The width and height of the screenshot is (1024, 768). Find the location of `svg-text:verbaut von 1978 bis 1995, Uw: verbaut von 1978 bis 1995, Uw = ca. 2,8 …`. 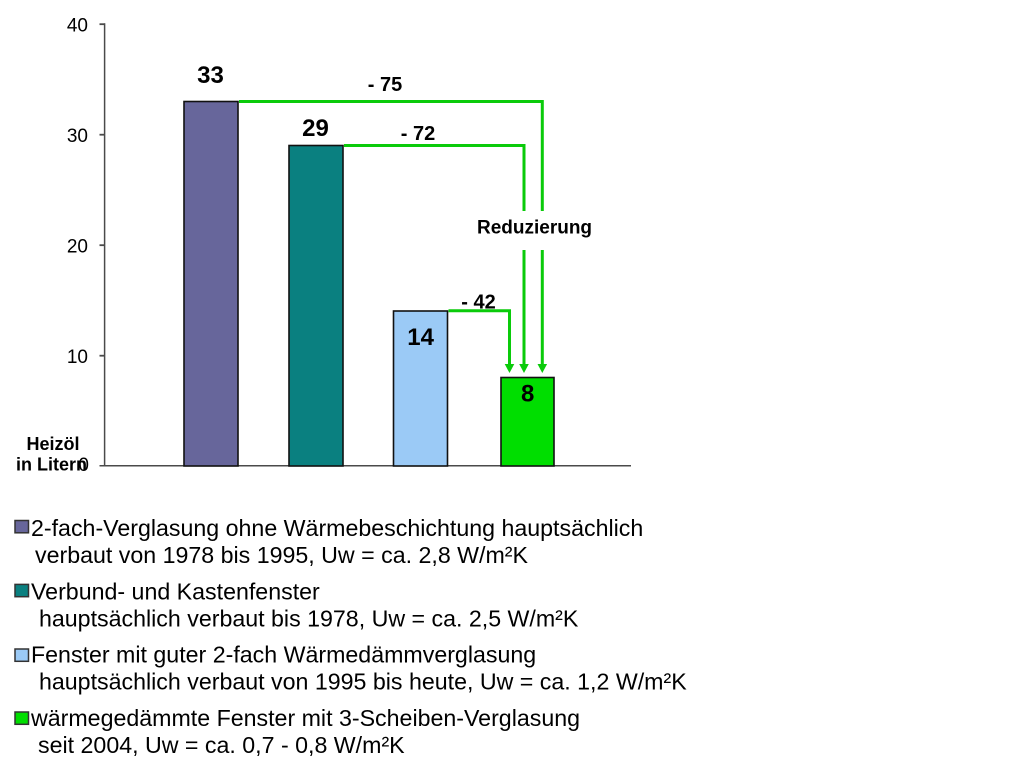

svg-text:verbaut von 1978 bis 1995, Uw: verbaut von 1978 bis 1995, Uw = ca. 2,8 … is located at coordinates (282, 555).